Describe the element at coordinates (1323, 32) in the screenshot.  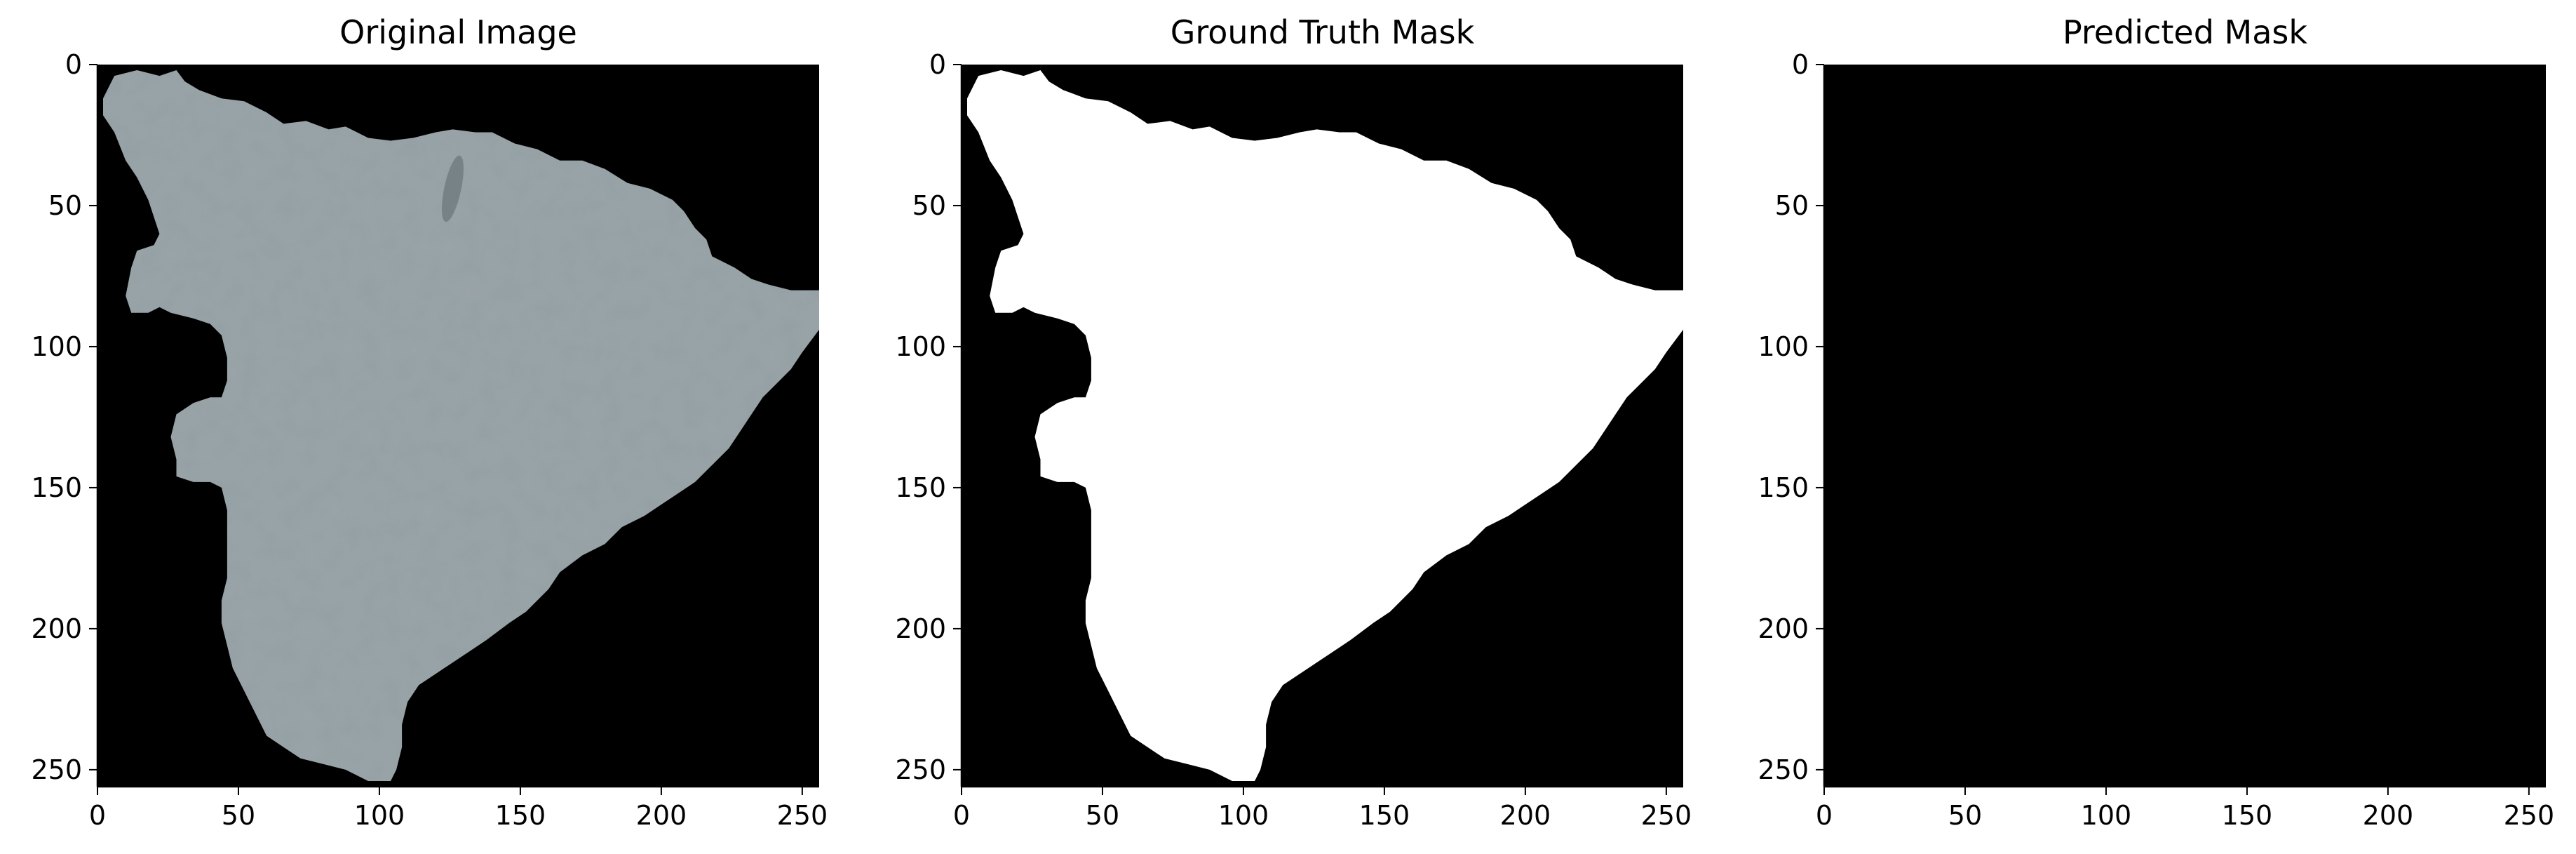
I see `panel-title: Ground Truth Mask` at that location.